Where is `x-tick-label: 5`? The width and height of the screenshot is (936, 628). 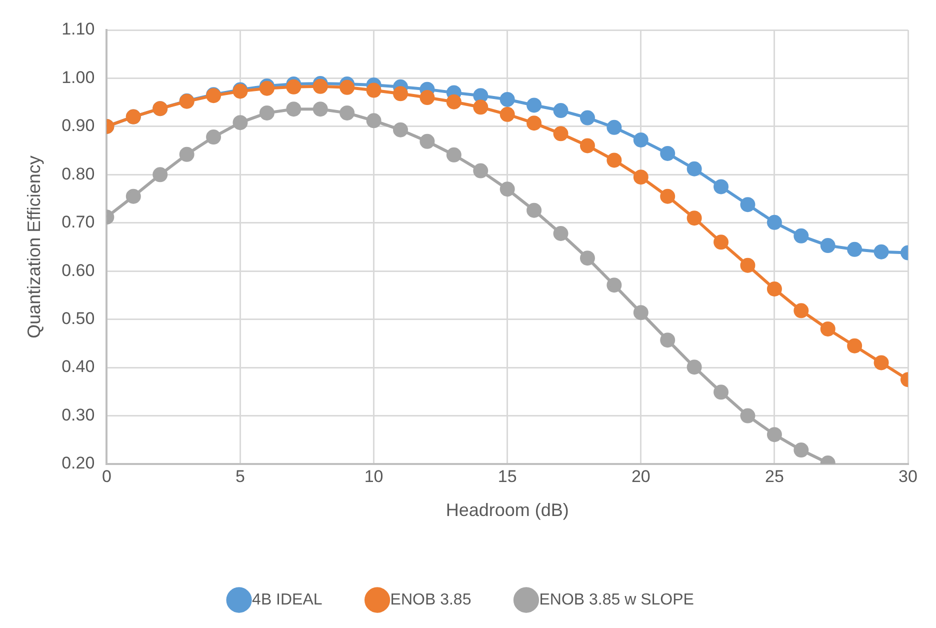 x-tick-label: 5 is located at coordinates (240, 476).